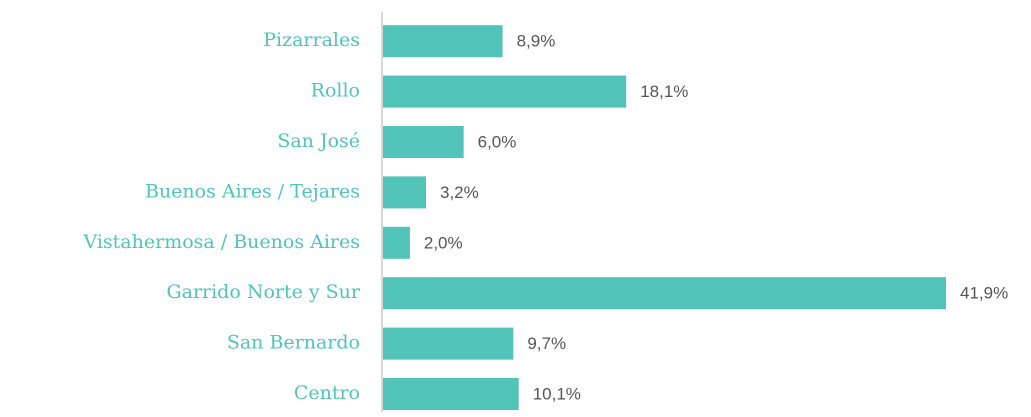 The width and height of the screenshot is (1031, 417). I want to click on category-label: Rollo, so click(335, 91).